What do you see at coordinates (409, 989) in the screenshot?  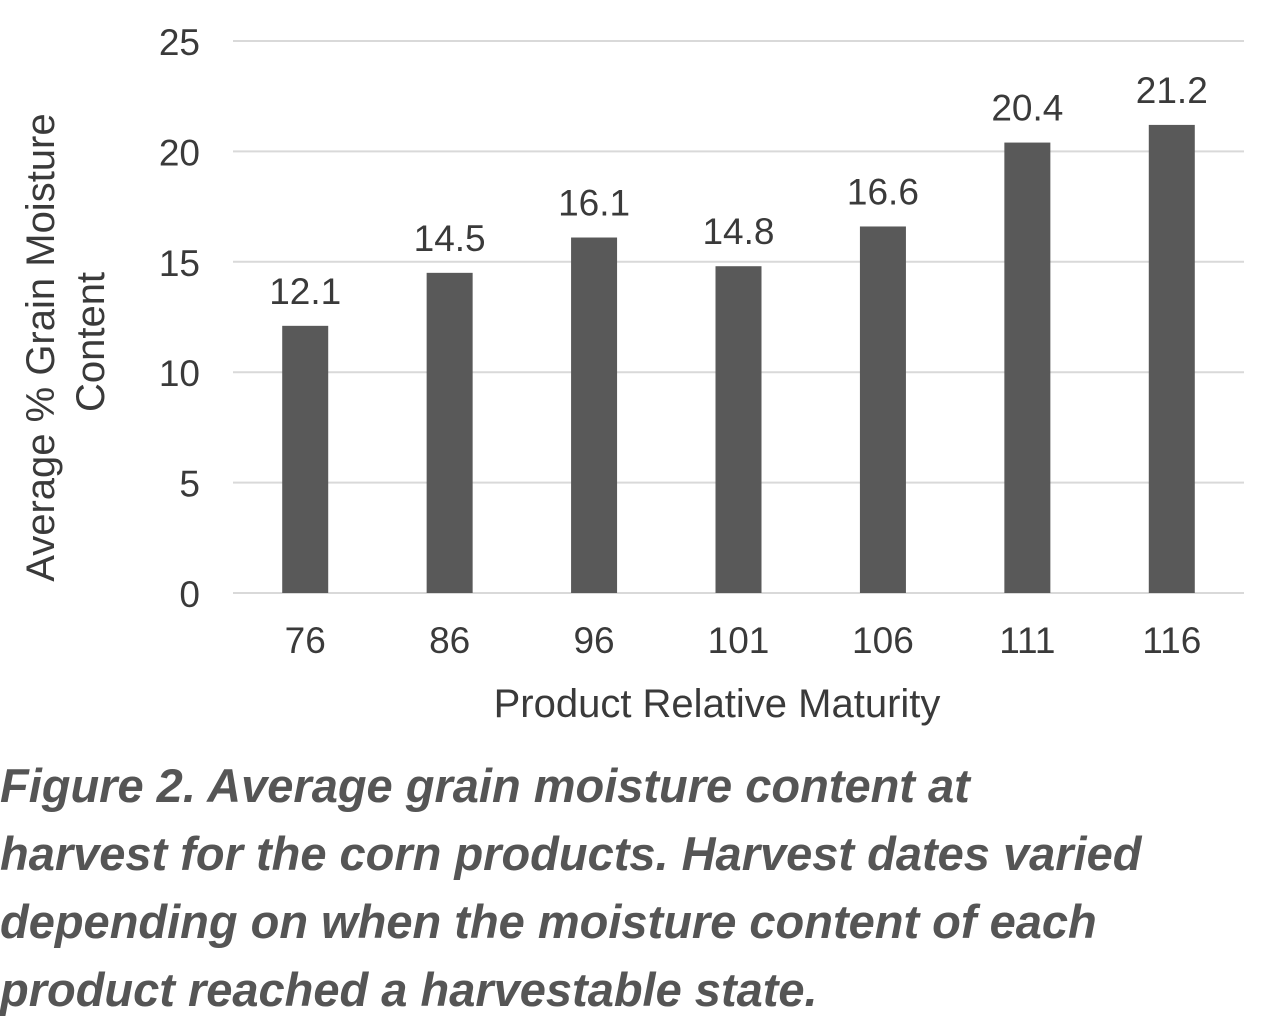 I see `caption-line: product reached a harvestable state.` at bounding box center [409, 989].